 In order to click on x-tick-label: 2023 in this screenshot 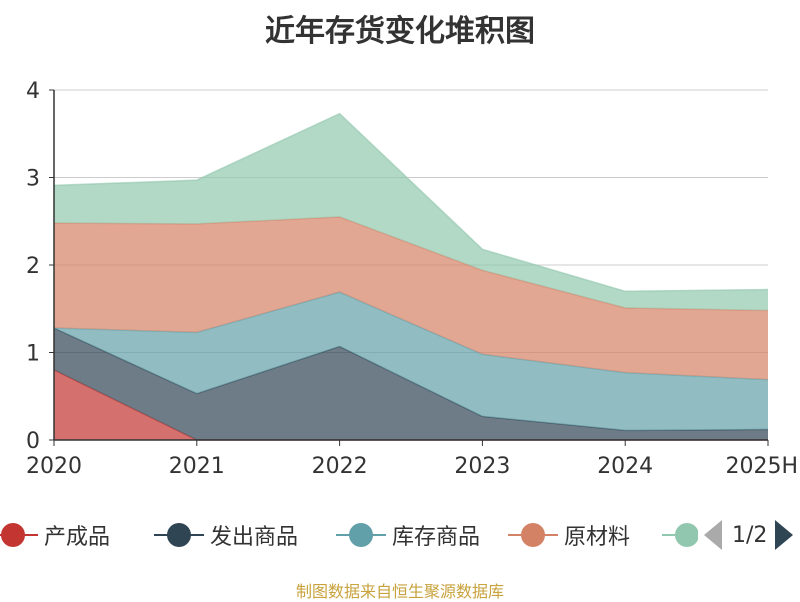, I will do `click(482, 466)`.